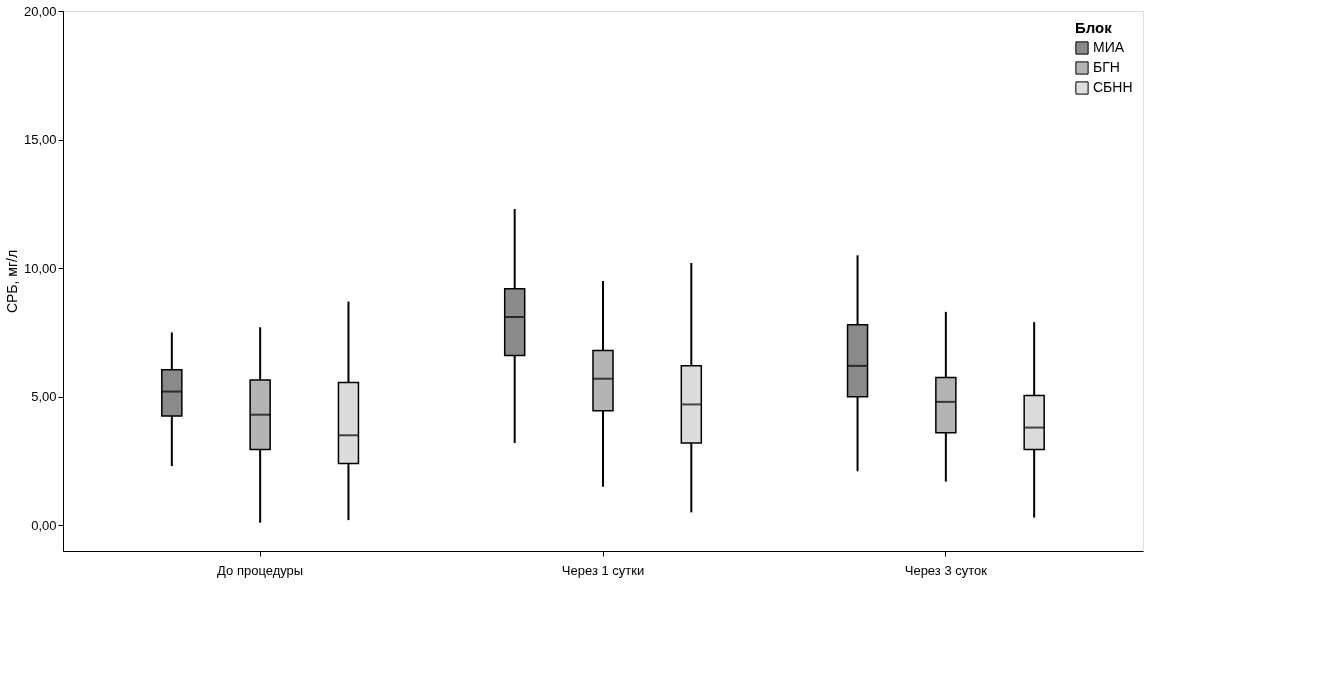 The height and width of the screenshot is (691, 1322). What do you see at coordinates (40, 268) in the screenshot?
I see `y-tick-label: 10,00` at bounding box center [40, 268].